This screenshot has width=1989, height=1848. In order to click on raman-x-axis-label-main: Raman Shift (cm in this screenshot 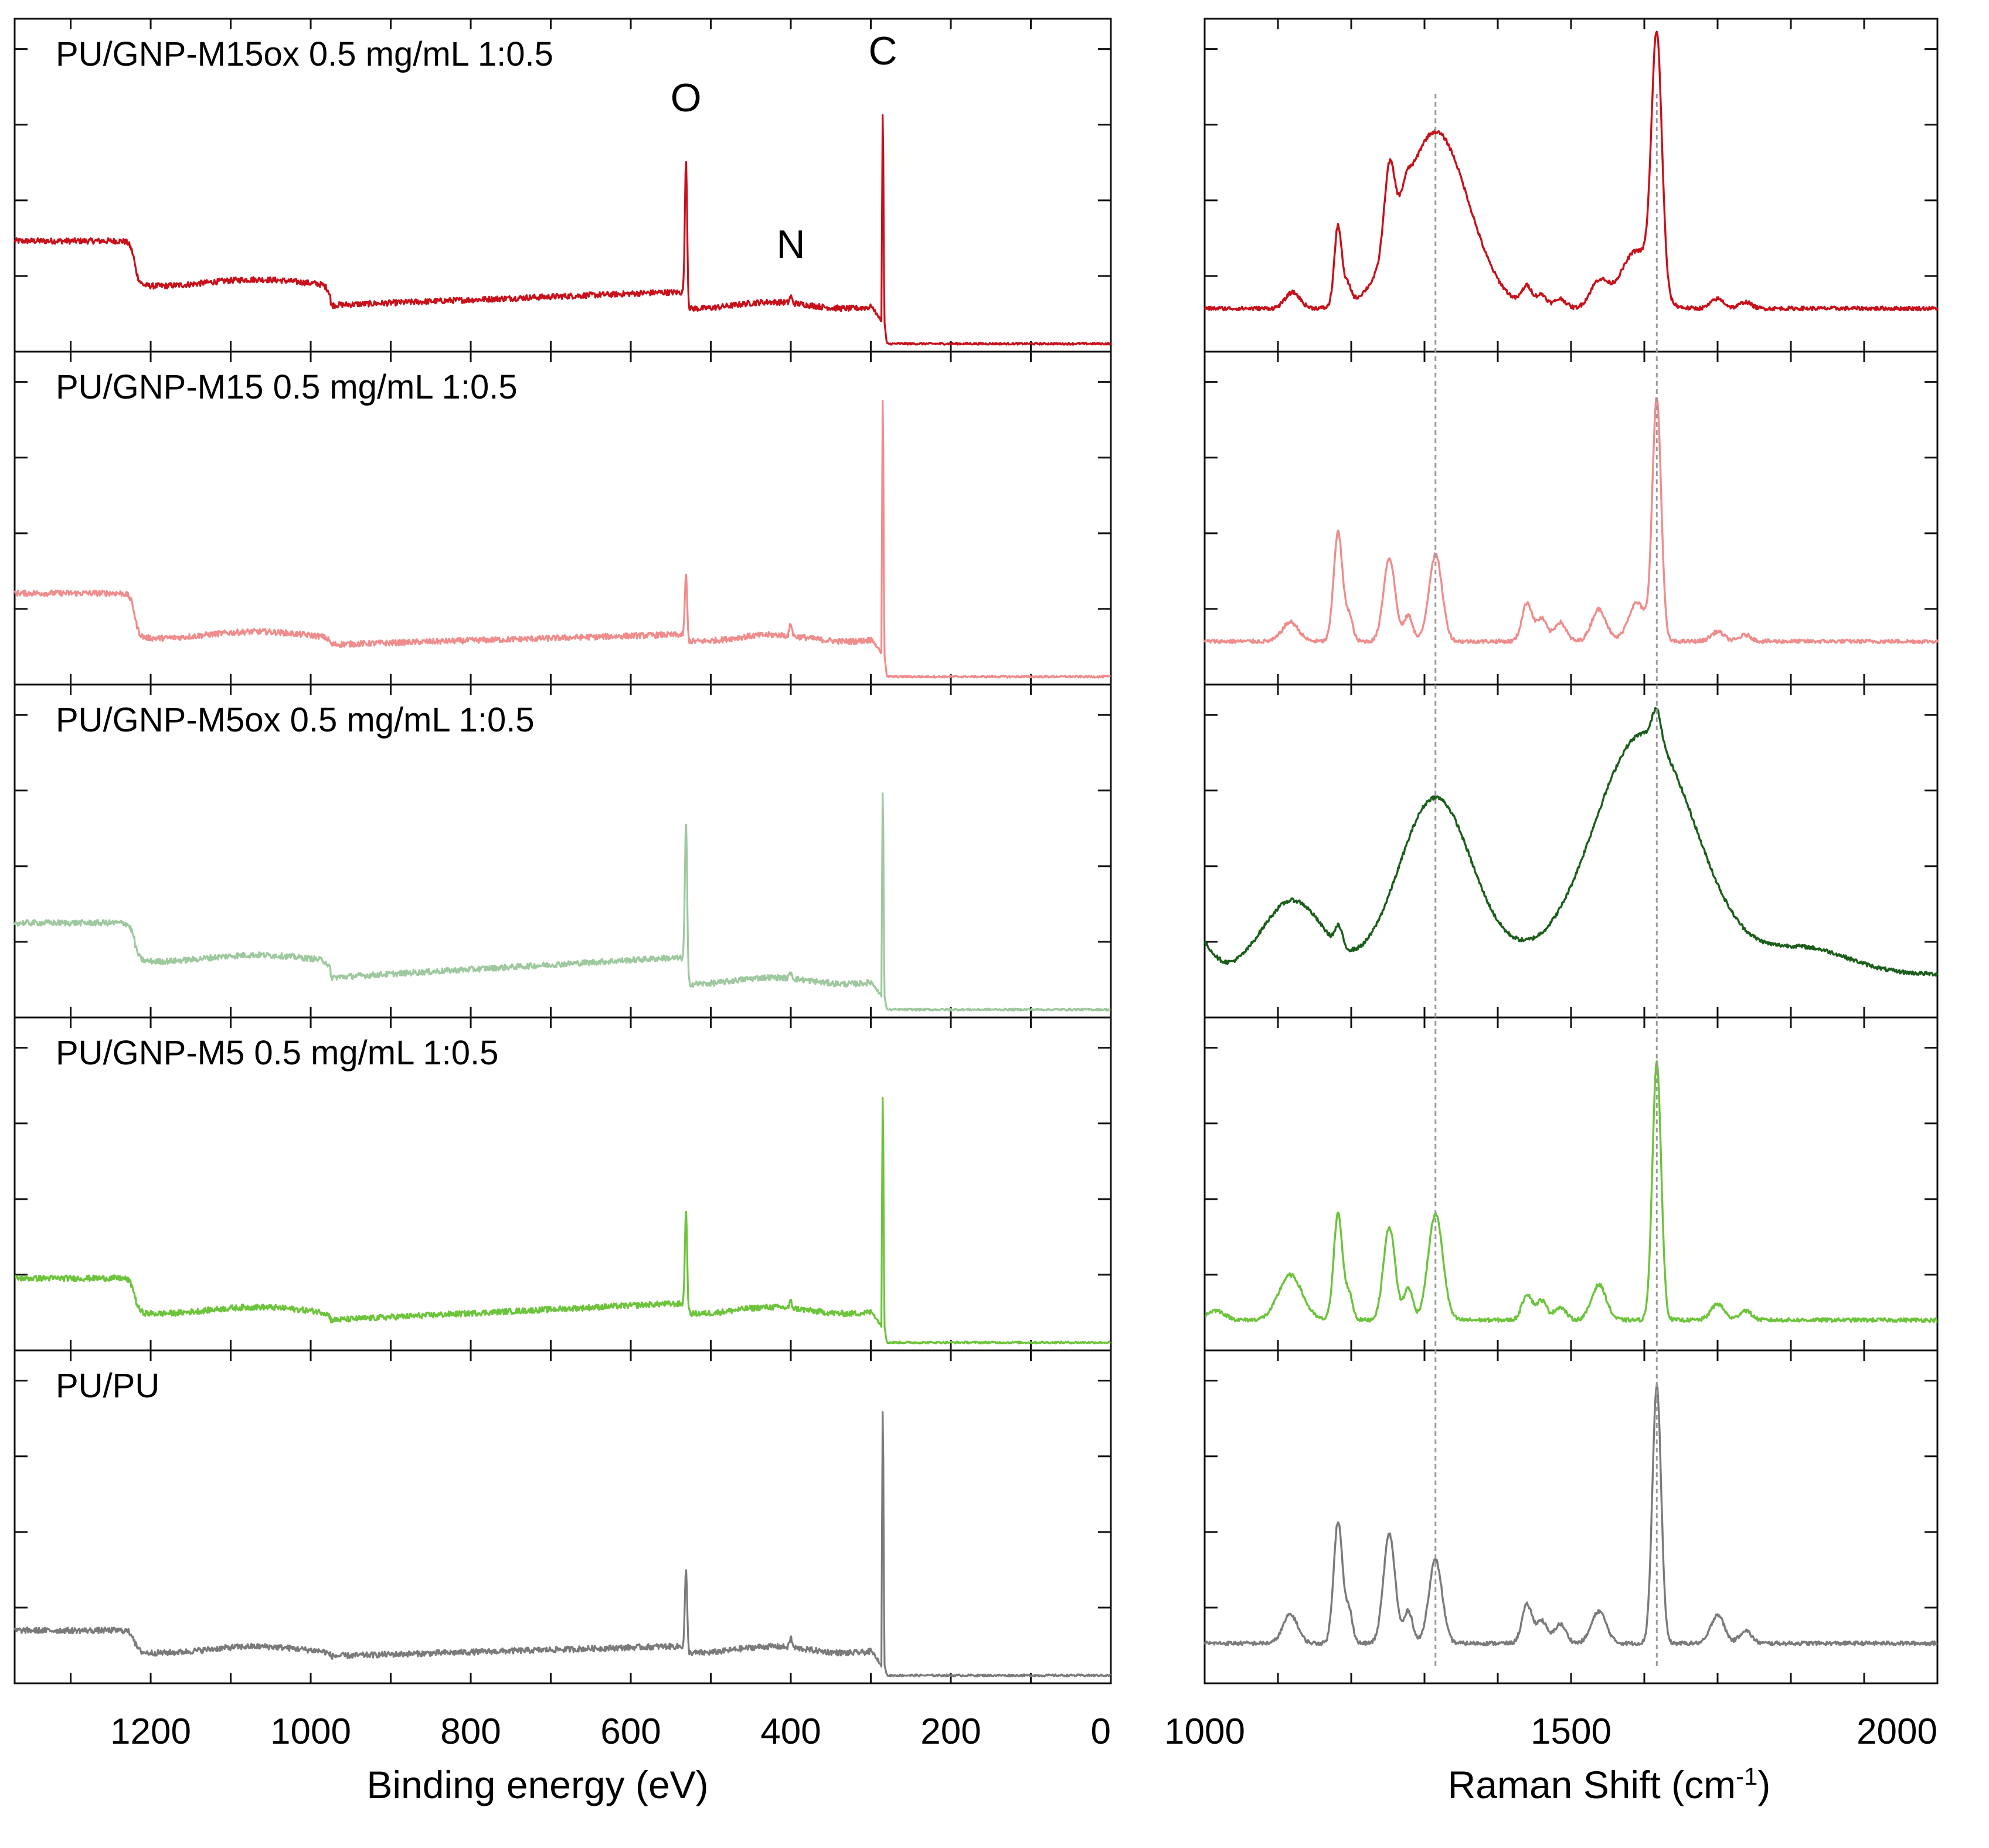, I will do `click(1592, 1784)`.